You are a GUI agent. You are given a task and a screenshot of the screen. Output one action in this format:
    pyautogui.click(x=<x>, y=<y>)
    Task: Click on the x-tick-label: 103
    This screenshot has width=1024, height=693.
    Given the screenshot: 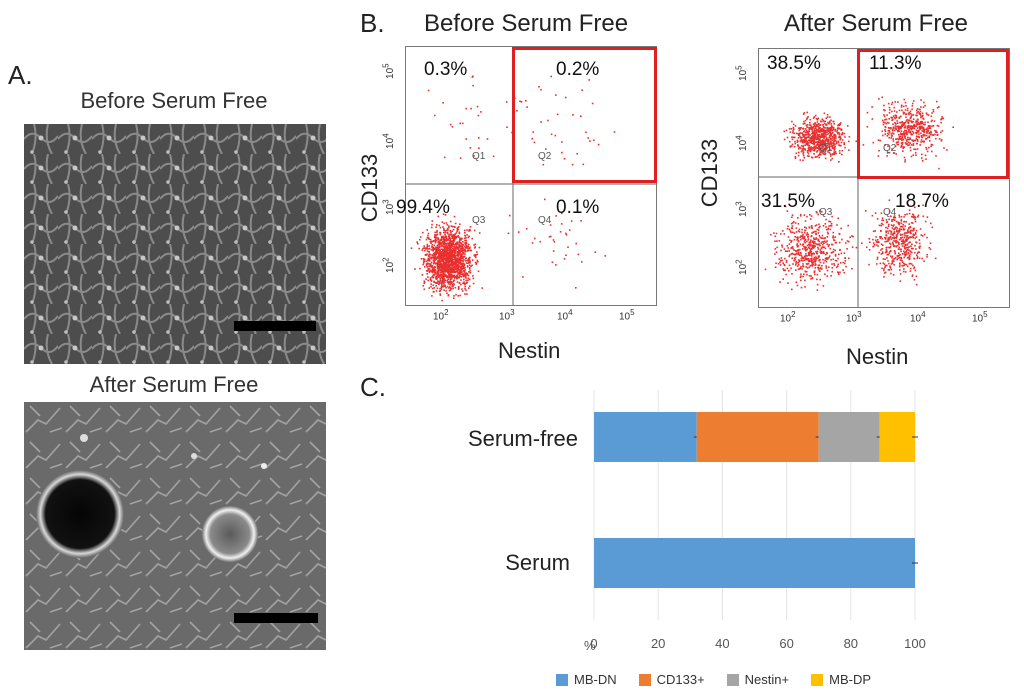 What is the action you would take?
    pyautogui.click(x=854, y=317)
    